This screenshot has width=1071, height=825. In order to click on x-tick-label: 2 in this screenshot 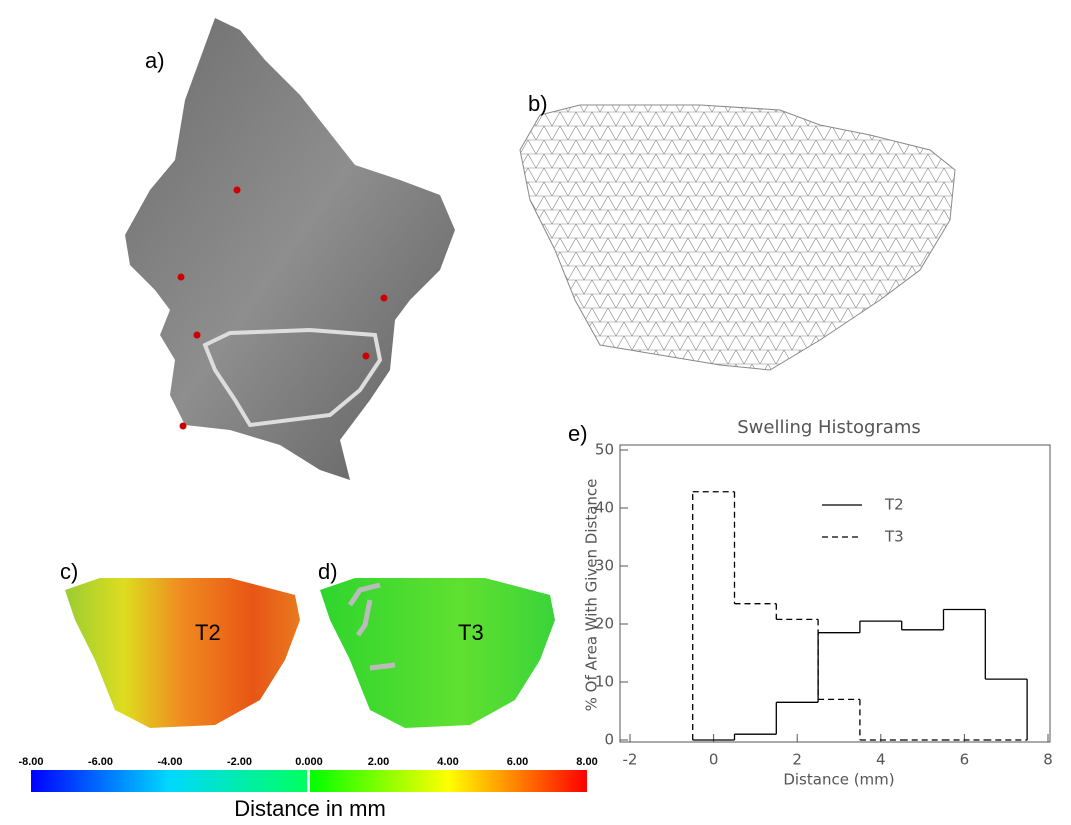, I will do `click(797, 760)`.